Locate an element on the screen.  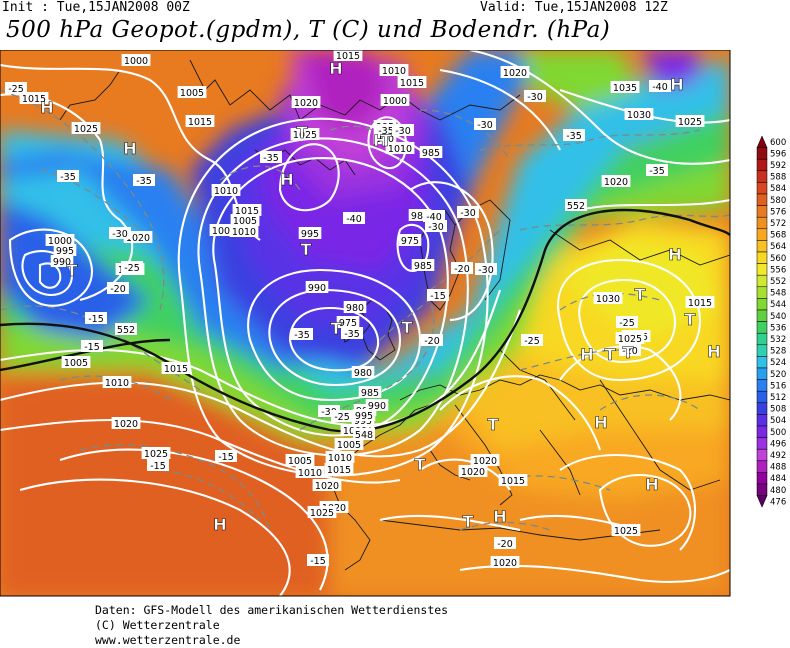
legend-label: 508 is located at coordinates (778, 410).